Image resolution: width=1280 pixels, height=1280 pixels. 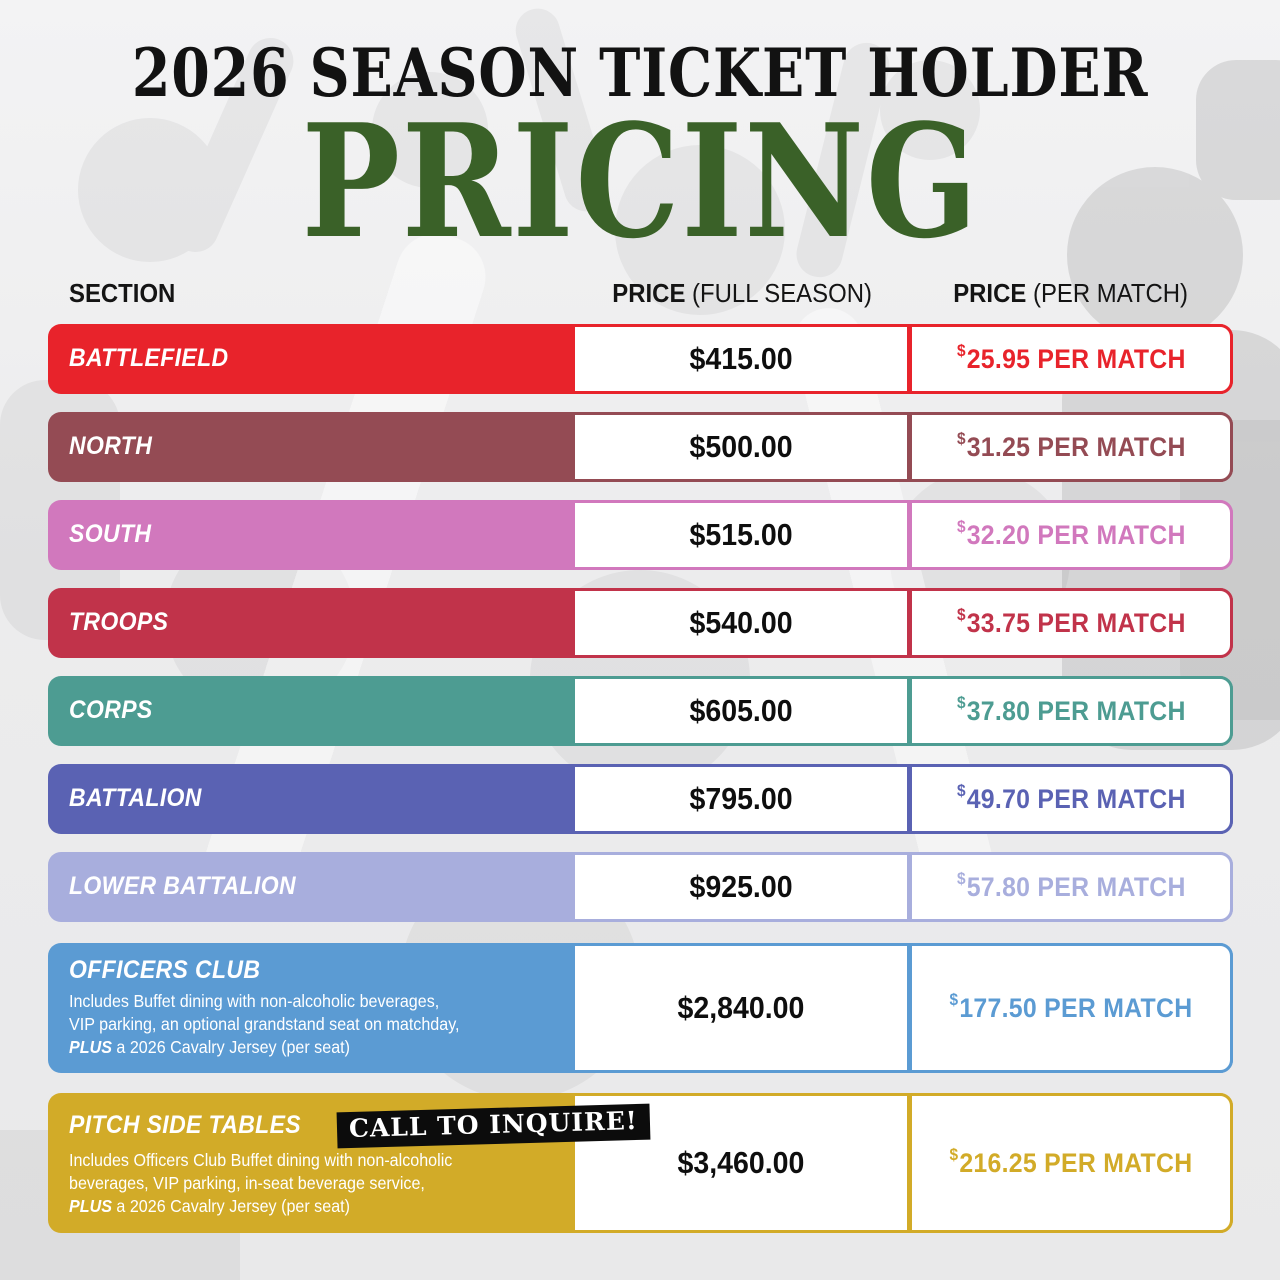 I want to click on section-label: BATTALION, so click(x=135, y=798).